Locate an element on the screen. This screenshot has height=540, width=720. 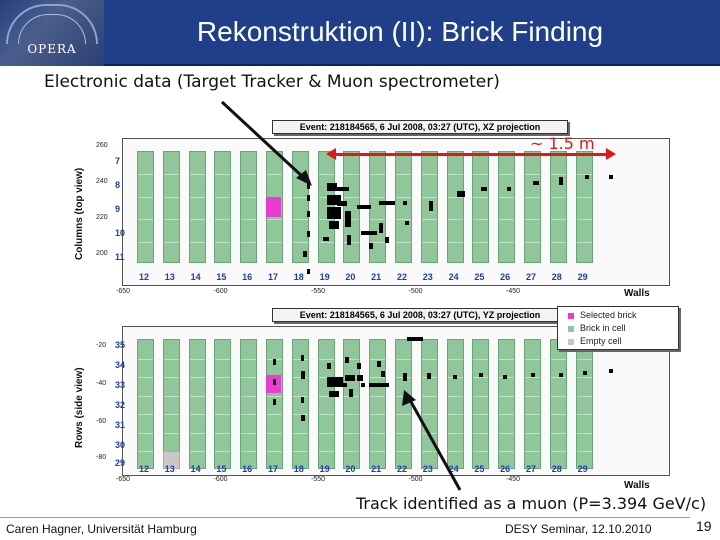
y-tick-label: 260 is located at coordinates (102, 145).